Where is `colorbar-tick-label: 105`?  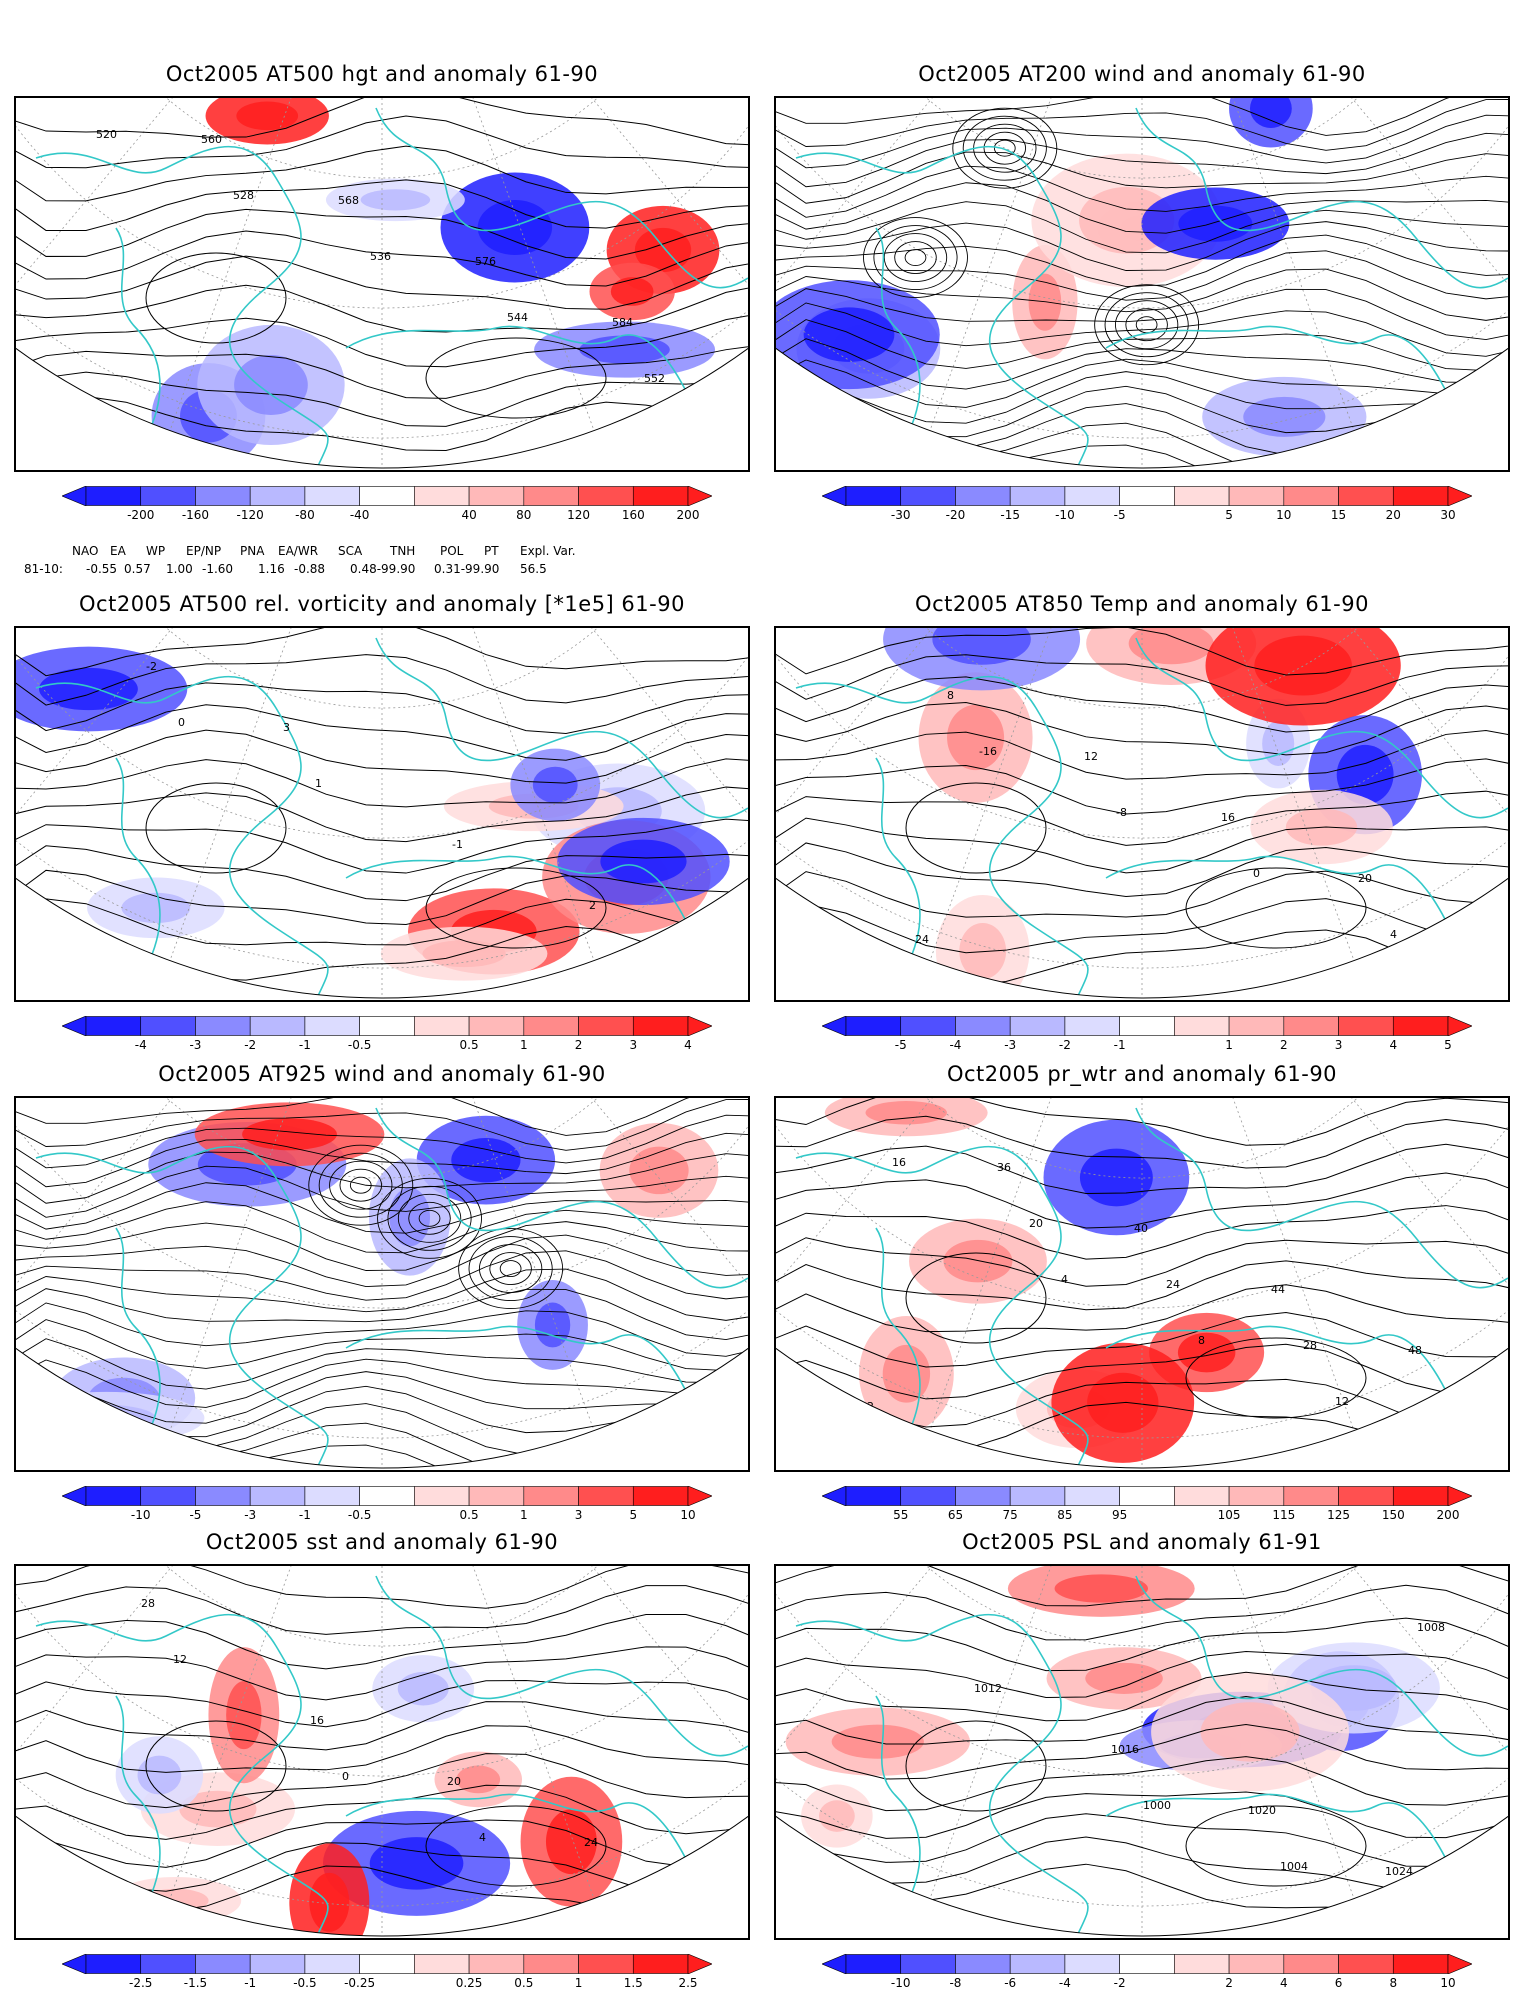 colorbar-tick-label: 105 is located at coordinates (1229, 1515).